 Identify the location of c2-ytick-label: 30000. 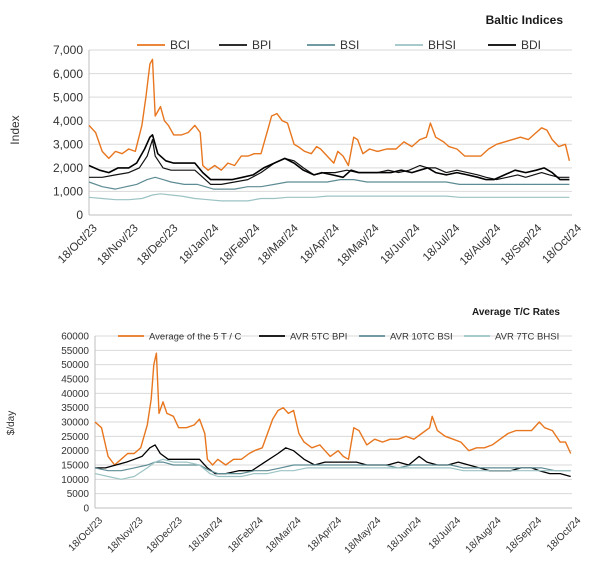
(75, 423).